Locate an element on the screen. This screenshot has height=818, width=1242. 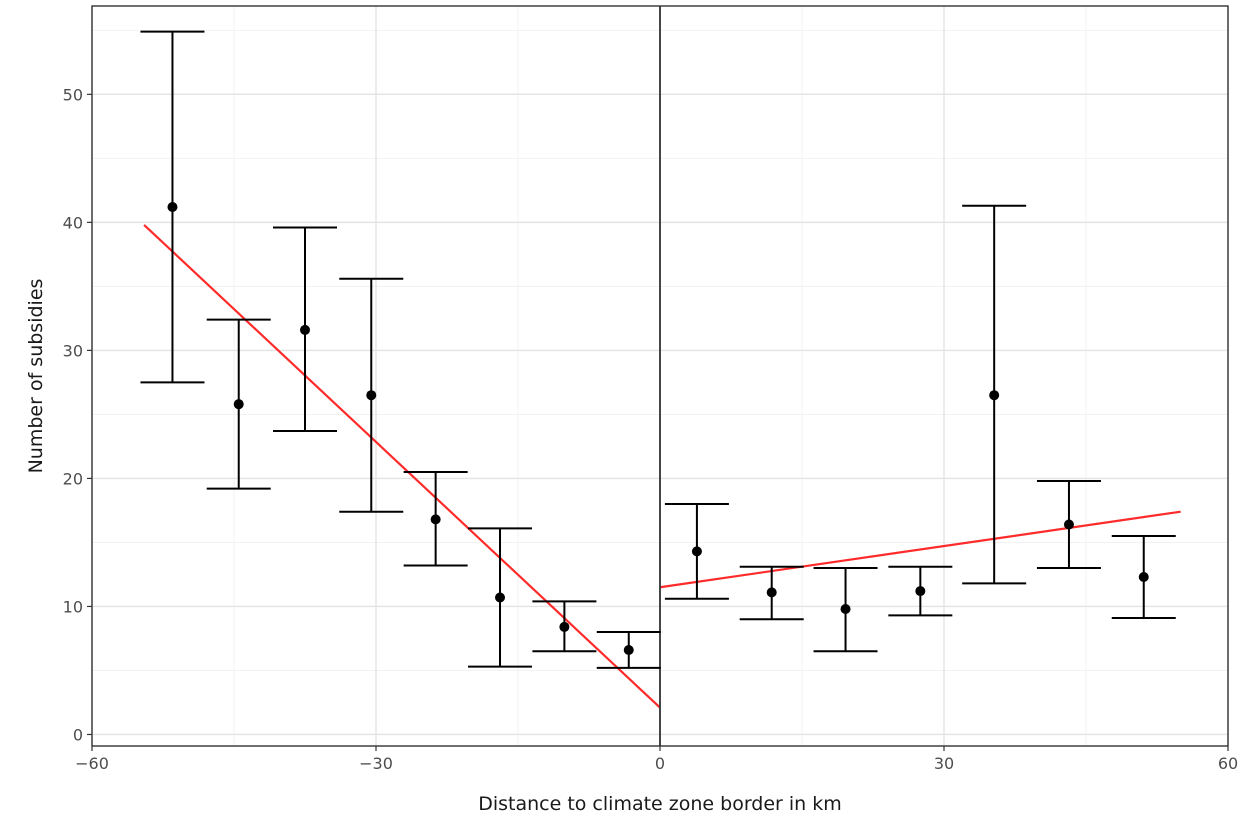
y-tick-label: 40 is located at coordinates (73, 222).